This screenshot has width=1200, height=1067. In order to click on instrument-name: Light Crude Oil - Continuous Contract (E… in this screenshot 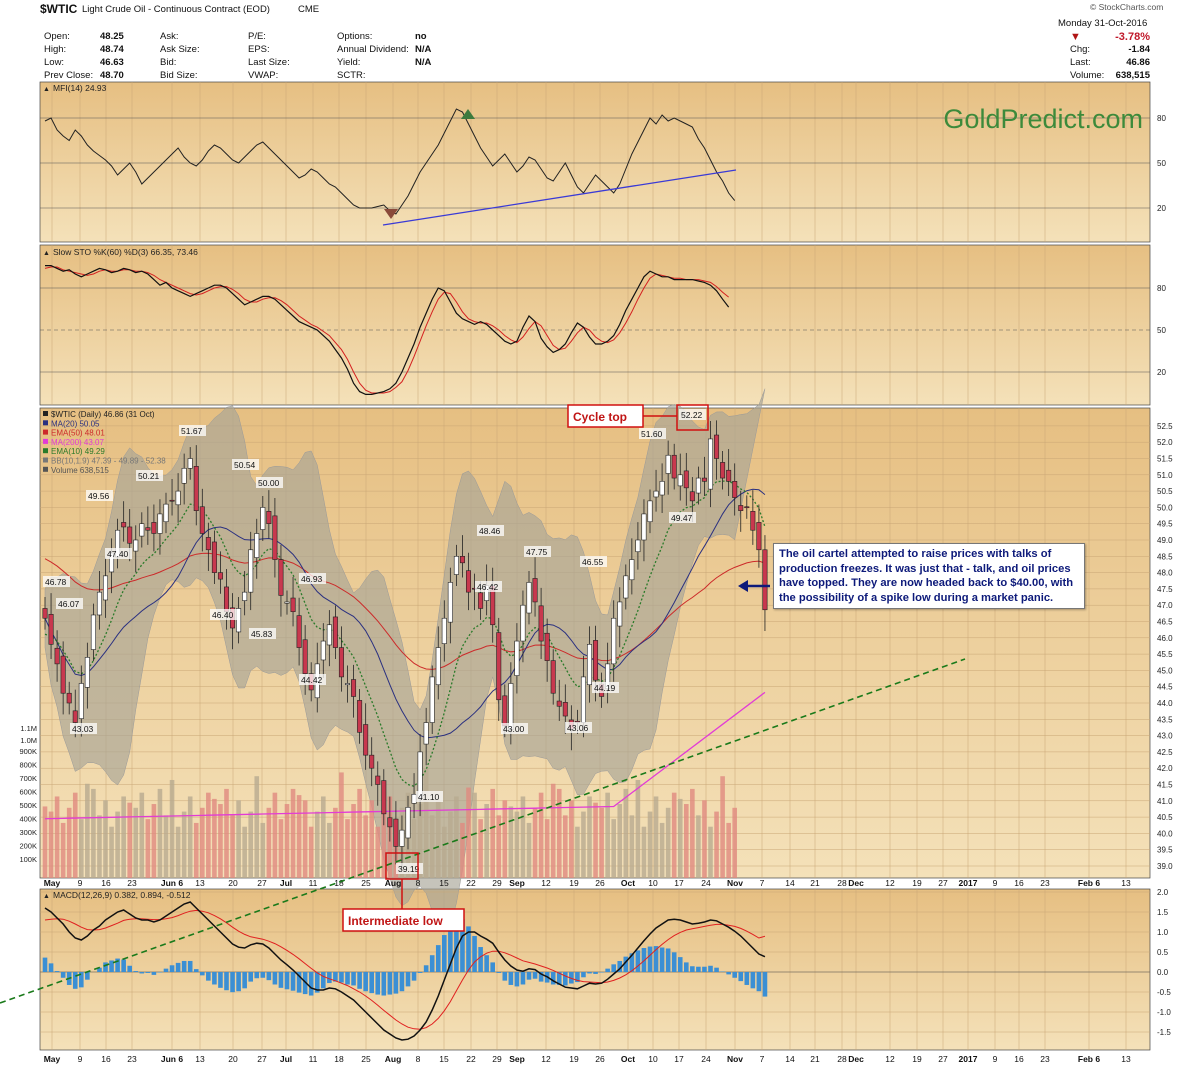, I will do `click(176, 9)`.